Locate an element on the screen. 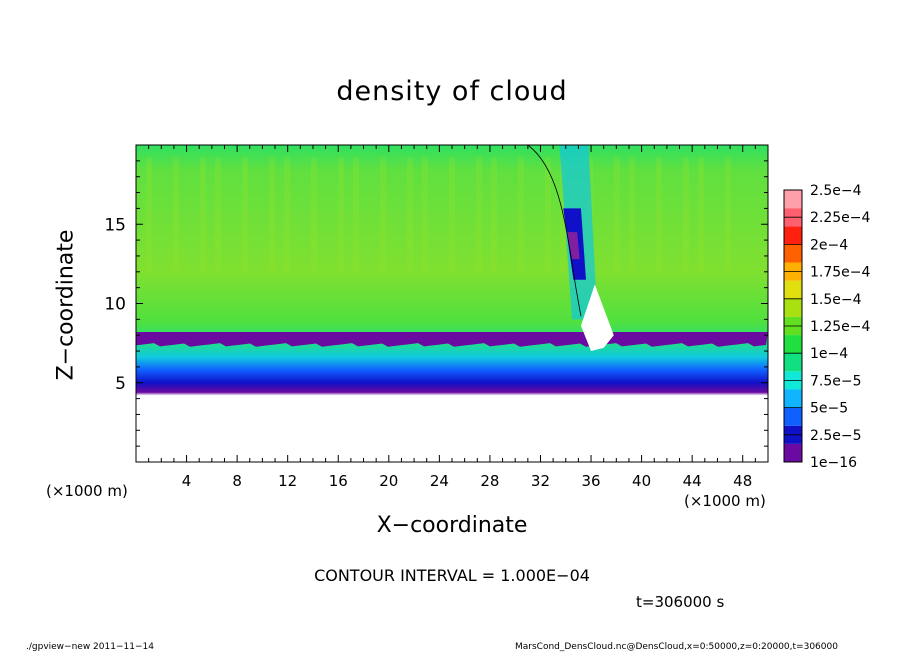 This screenshot has height=654, width=904. x-tick-label: 44 is located at coordinates (692, 481).